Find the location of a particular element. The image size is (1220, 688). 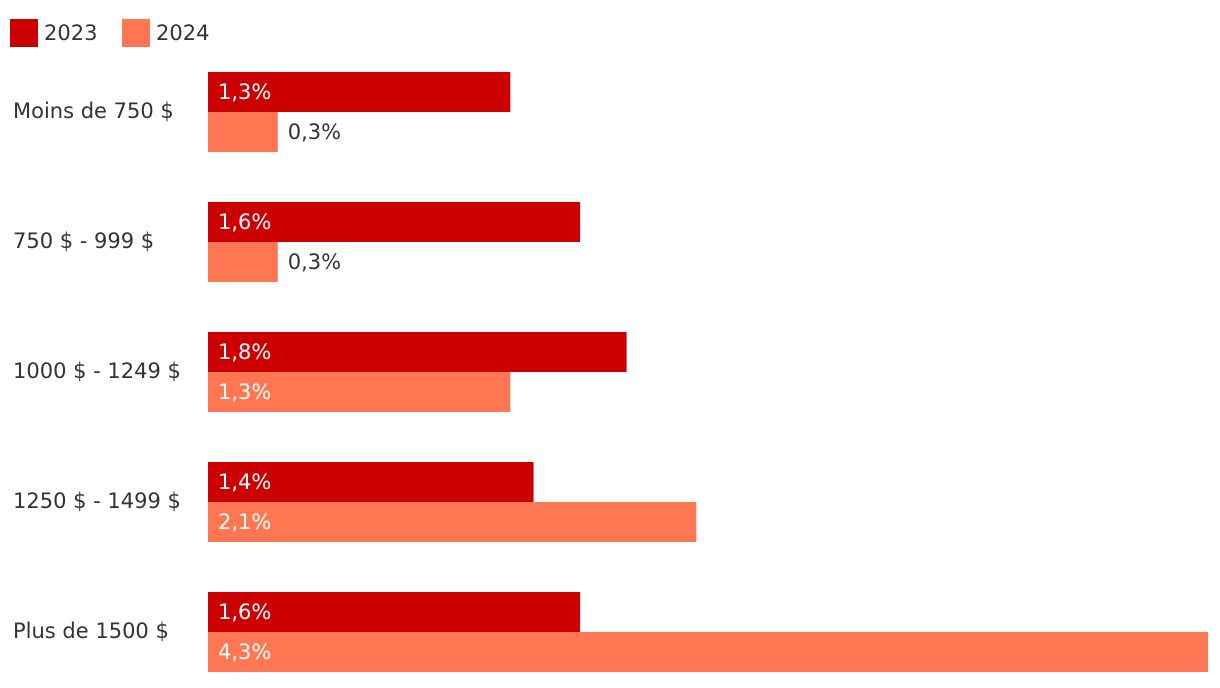

legend-label: 2023 is located at coordinates (70, 33).